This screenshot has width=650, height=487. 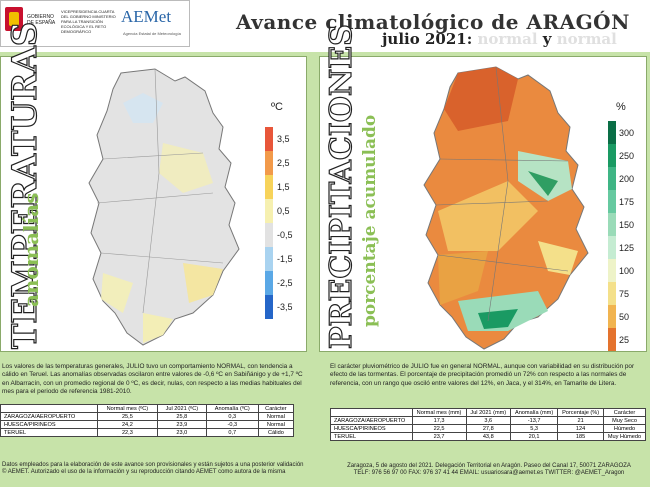 I want to click on temperature-table-cell: ZARAGOZA/AEROPUERTO, so click(x=49, y=416).